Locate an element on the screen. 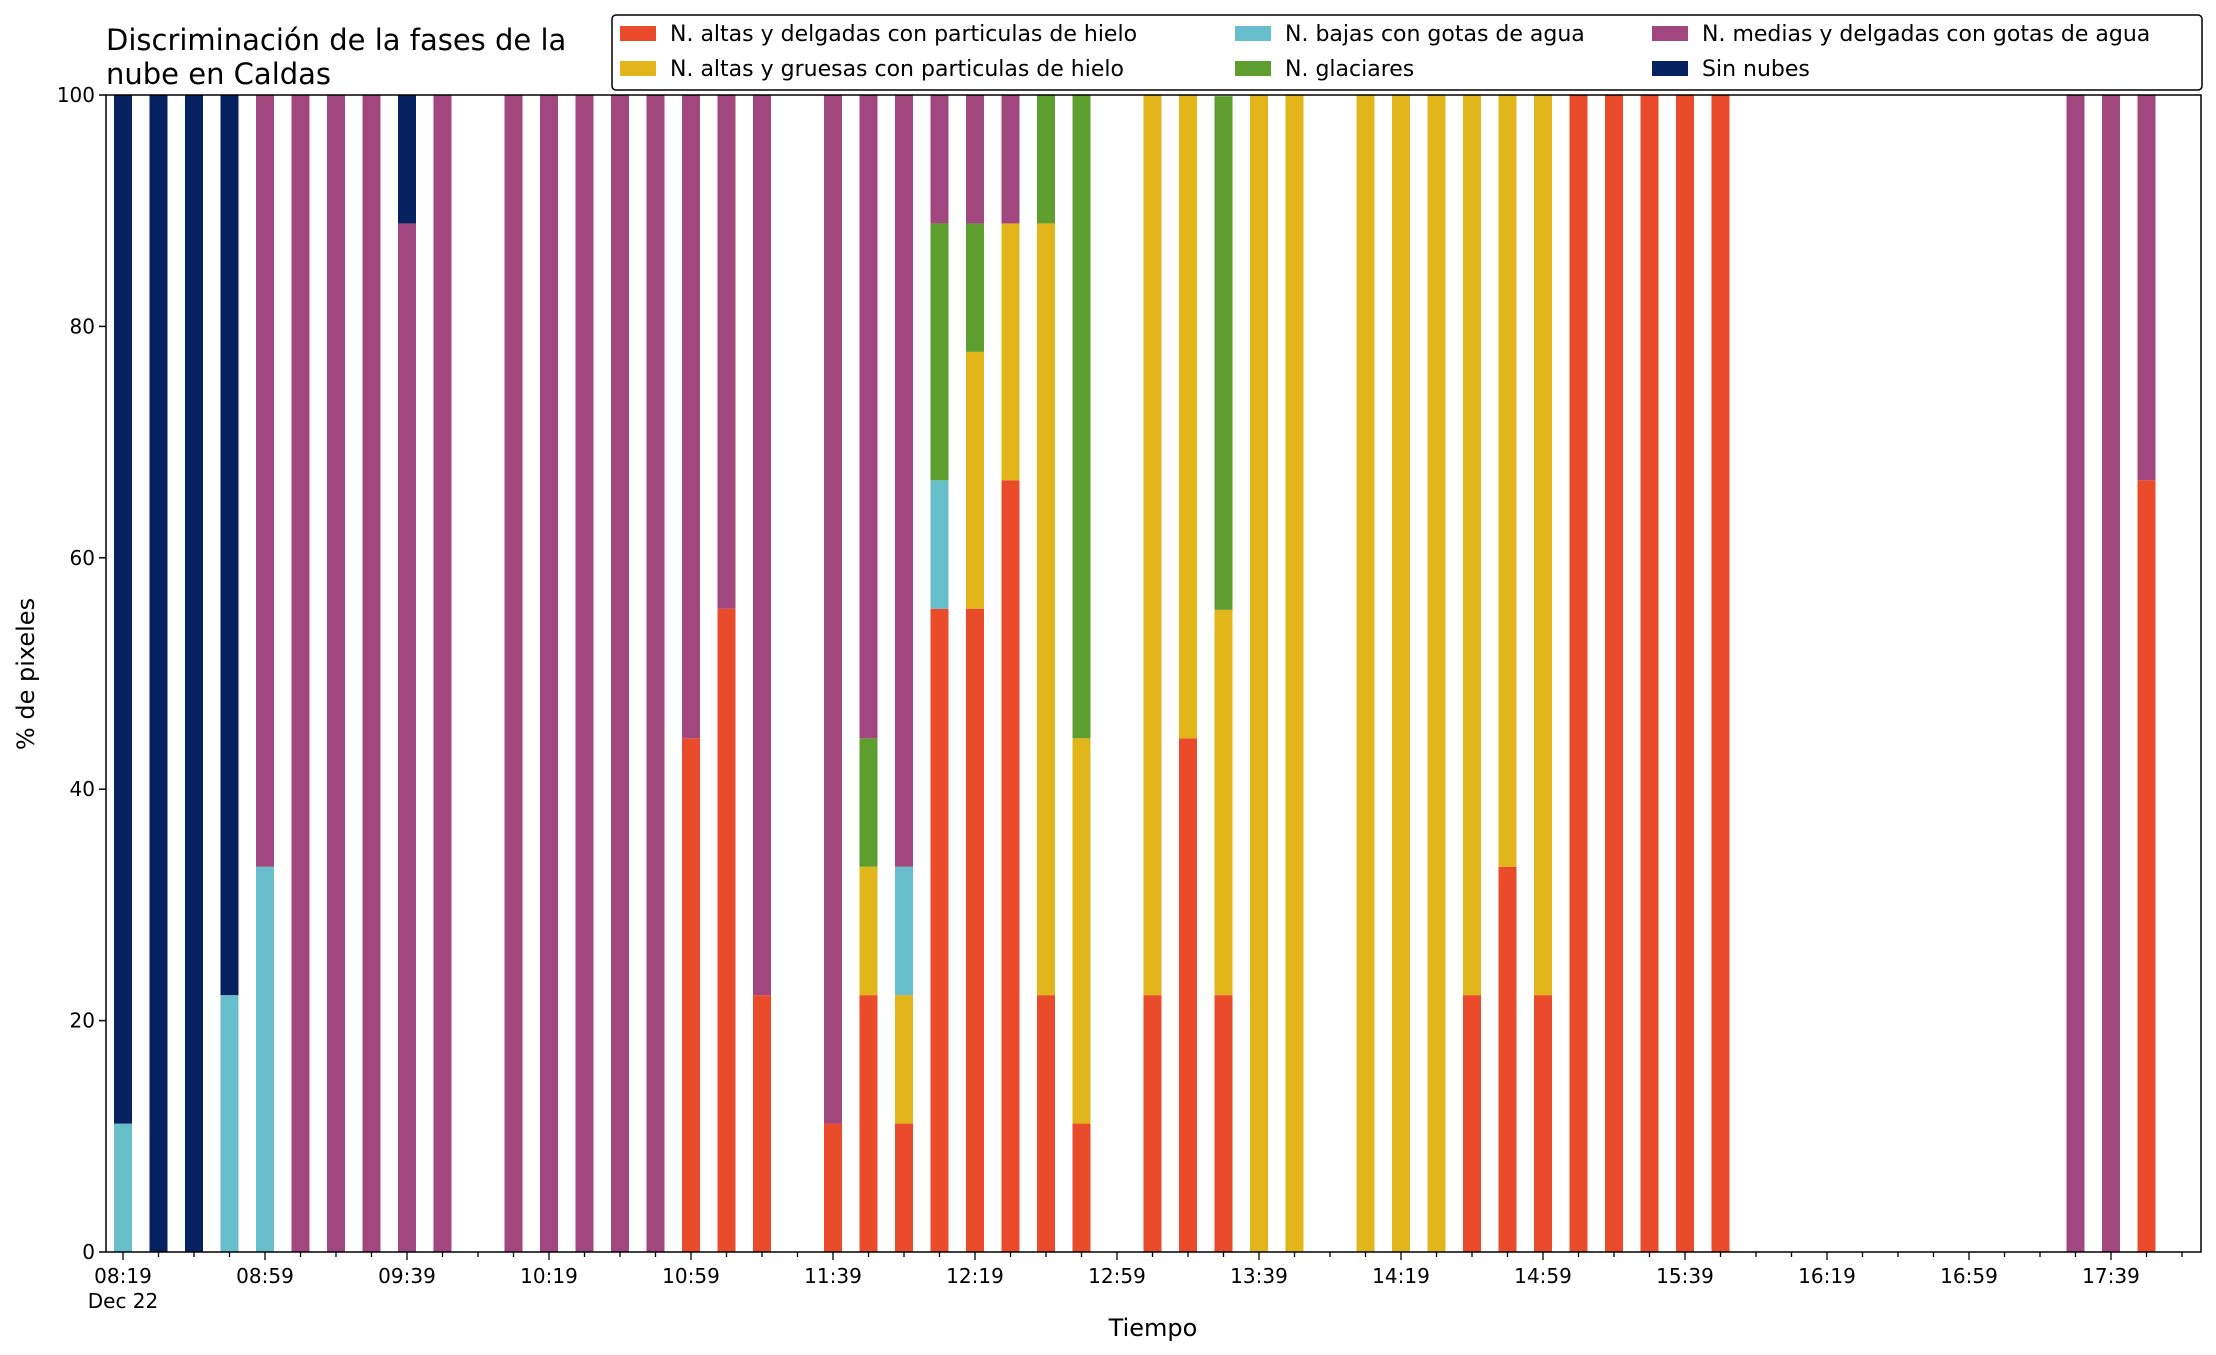 This screenshot has height=1355, width=2216. y-axis-label: % de pixeles is located at coordinates (26, 674).